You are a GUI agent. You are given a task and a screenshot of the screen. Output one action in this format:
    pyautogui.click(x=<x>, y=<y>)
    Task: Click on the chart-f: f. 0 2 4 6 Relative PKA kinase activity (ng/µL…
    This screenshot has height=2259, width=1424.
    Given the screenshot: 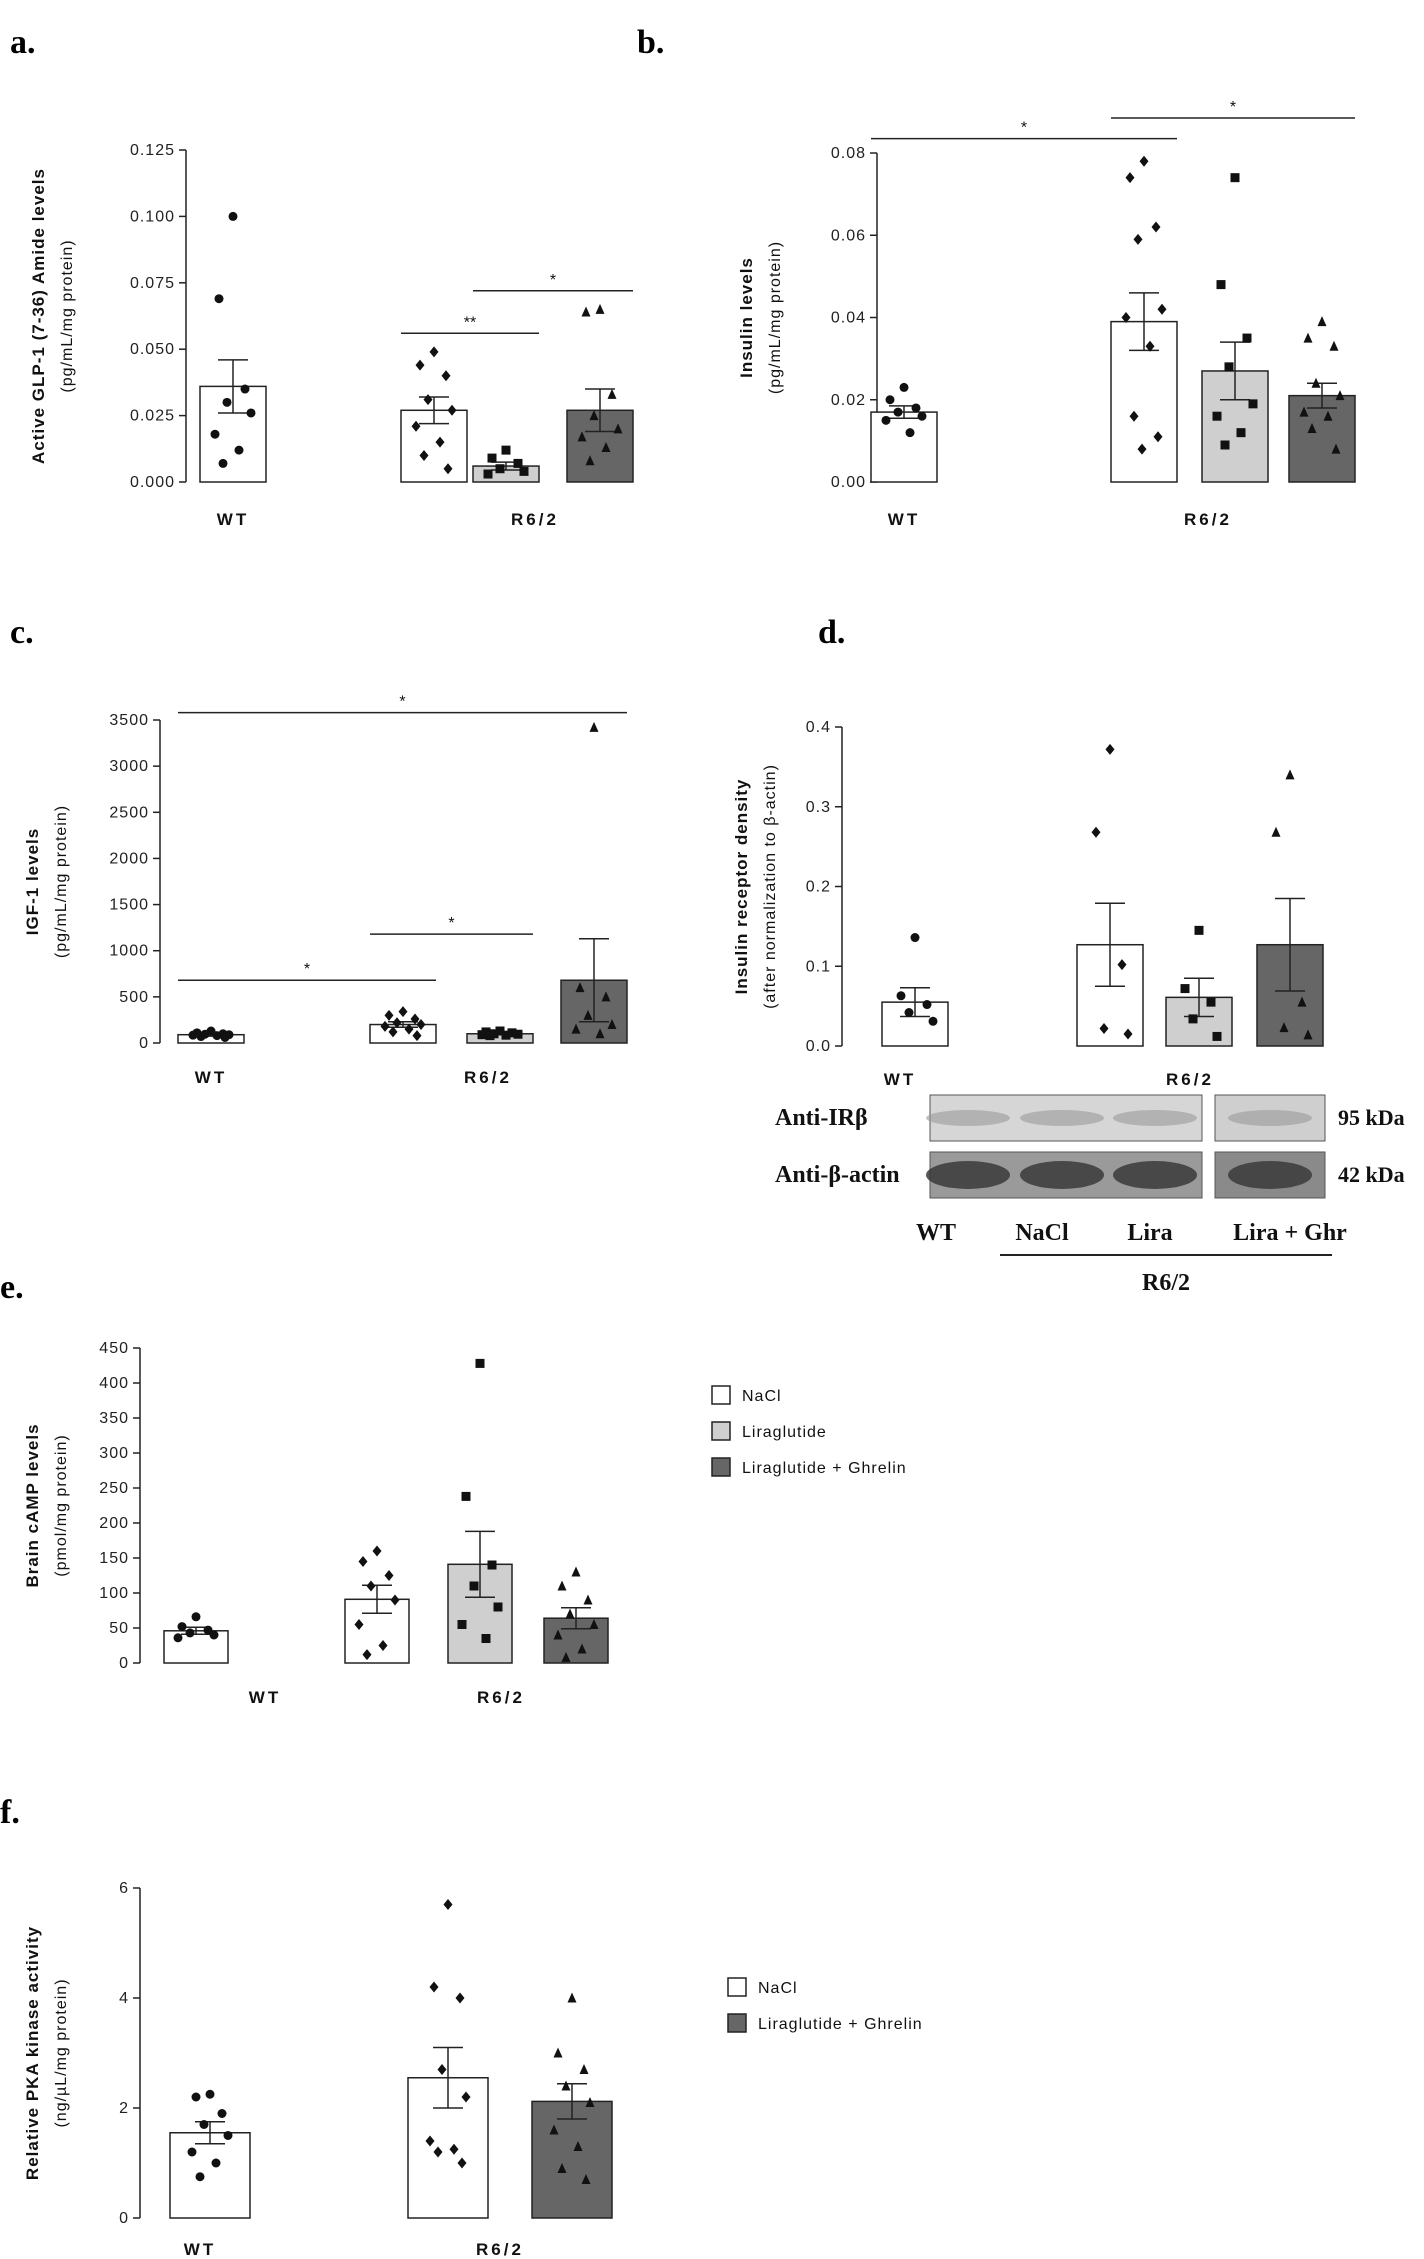 What is the action you would take?
    pyautogui.click(x=306, y=2026)
    